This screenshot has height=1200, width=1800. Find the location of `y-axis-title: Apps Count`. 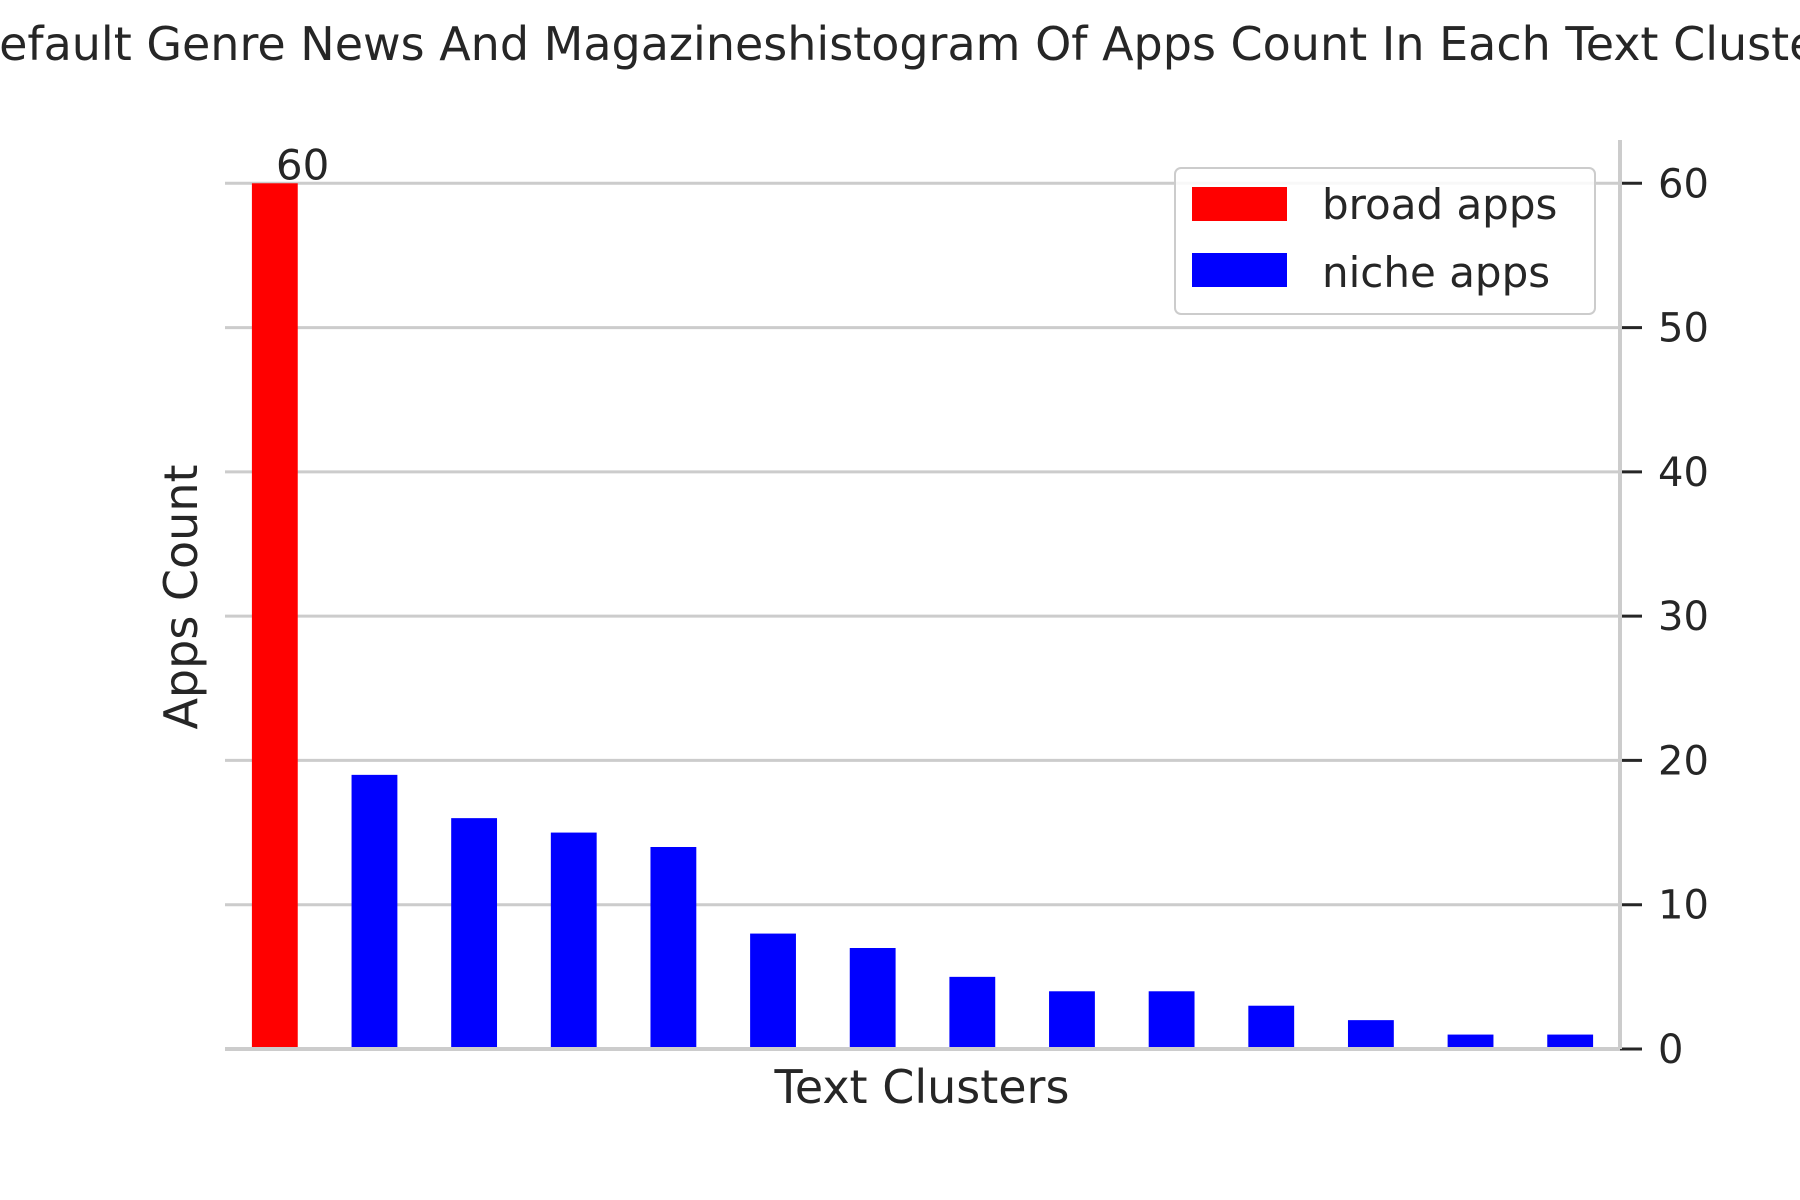

y-axis-title: Apps Count is located at coordinates (181, 596).